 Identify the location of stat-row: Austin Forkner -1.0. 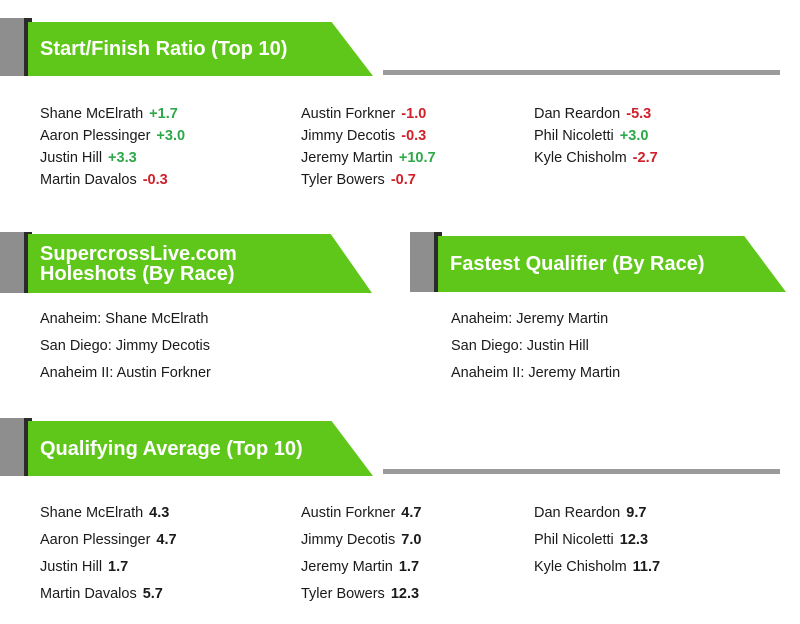
(368, 117).